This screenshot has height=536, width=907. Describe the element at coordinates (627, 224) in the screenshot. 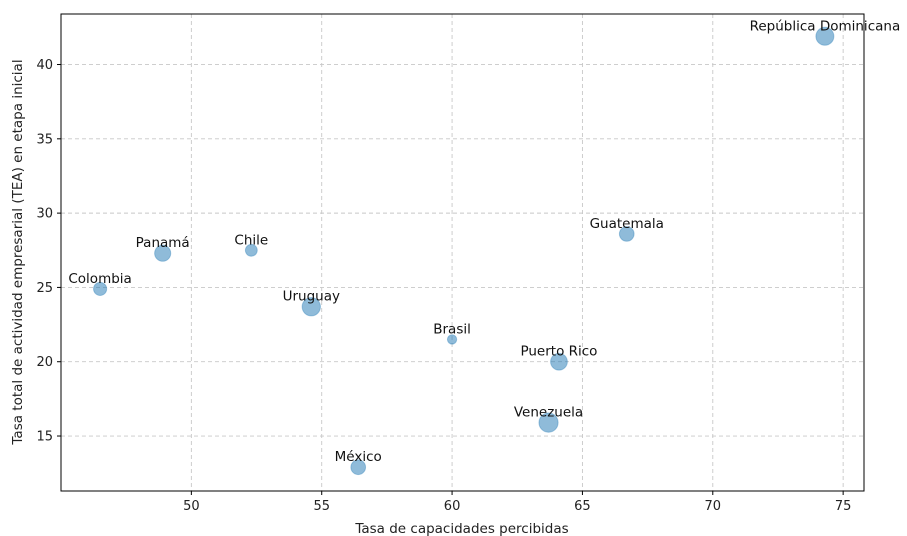

I see `data-point-label: Guatemala` at that location.